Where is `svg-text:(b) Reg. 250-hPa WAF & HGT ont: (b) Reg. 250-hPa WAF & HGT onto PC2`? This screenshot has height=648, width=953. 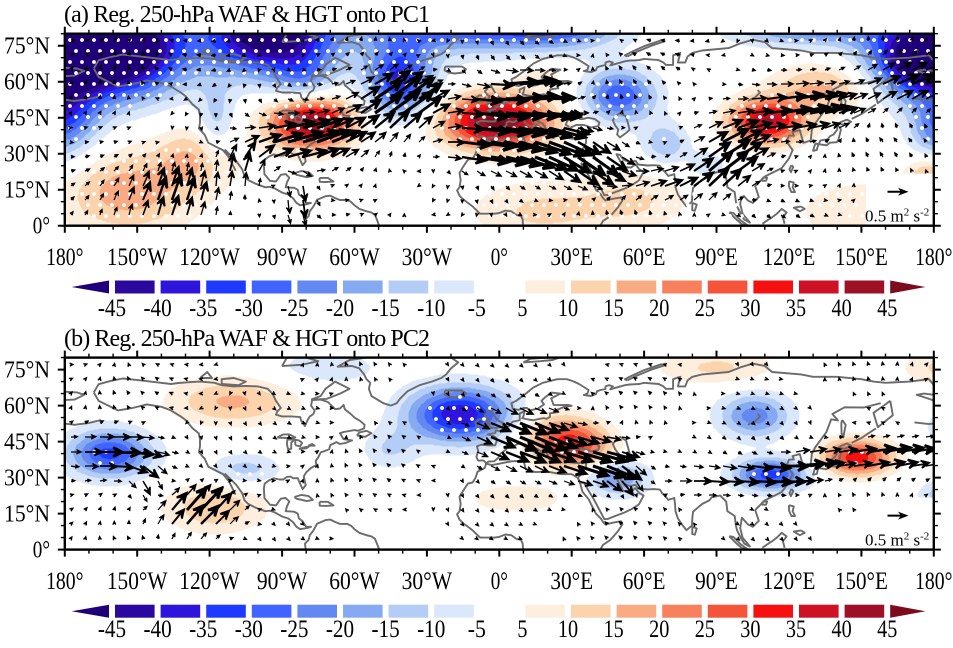
svg-text:(b) Reg. 250-hPa WAF & HGT ont: (b) Reg. 250-hPa WAF & HGT onto PC2 is located at coordinates (247, 339).